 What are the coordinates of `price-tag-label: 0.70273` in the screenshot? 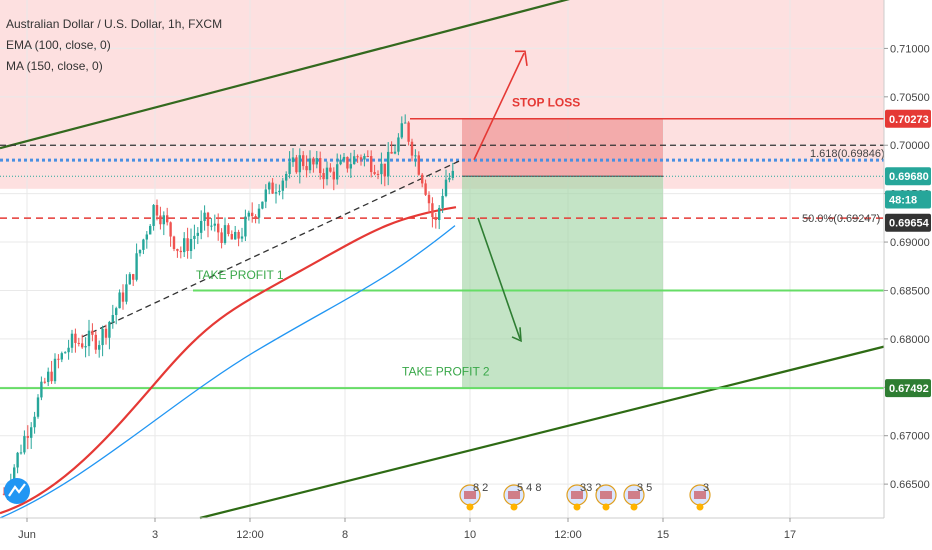 It's located at (909, 120).